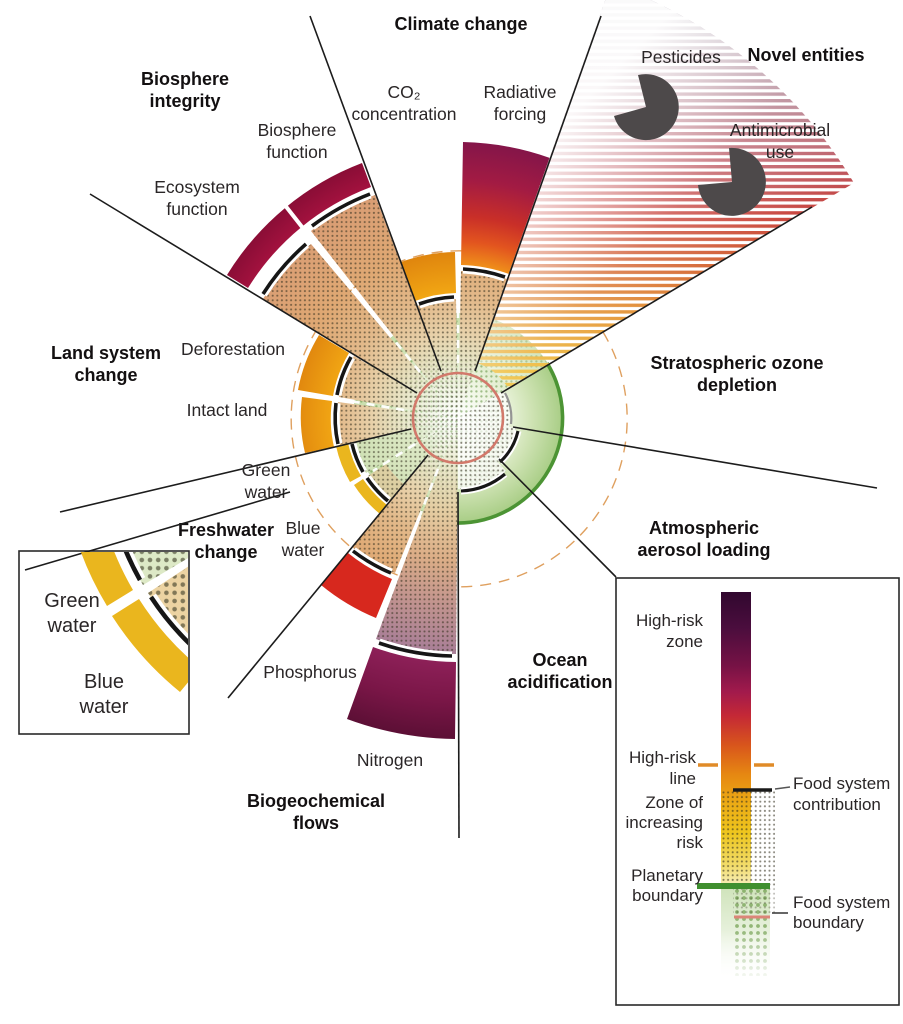 This screenshot has width=903, height=1024. What do you see at coordinates (72, 626) in the screenshot?
I see `inset-green-water-label-line2: water` at bounding box center [72, 626].